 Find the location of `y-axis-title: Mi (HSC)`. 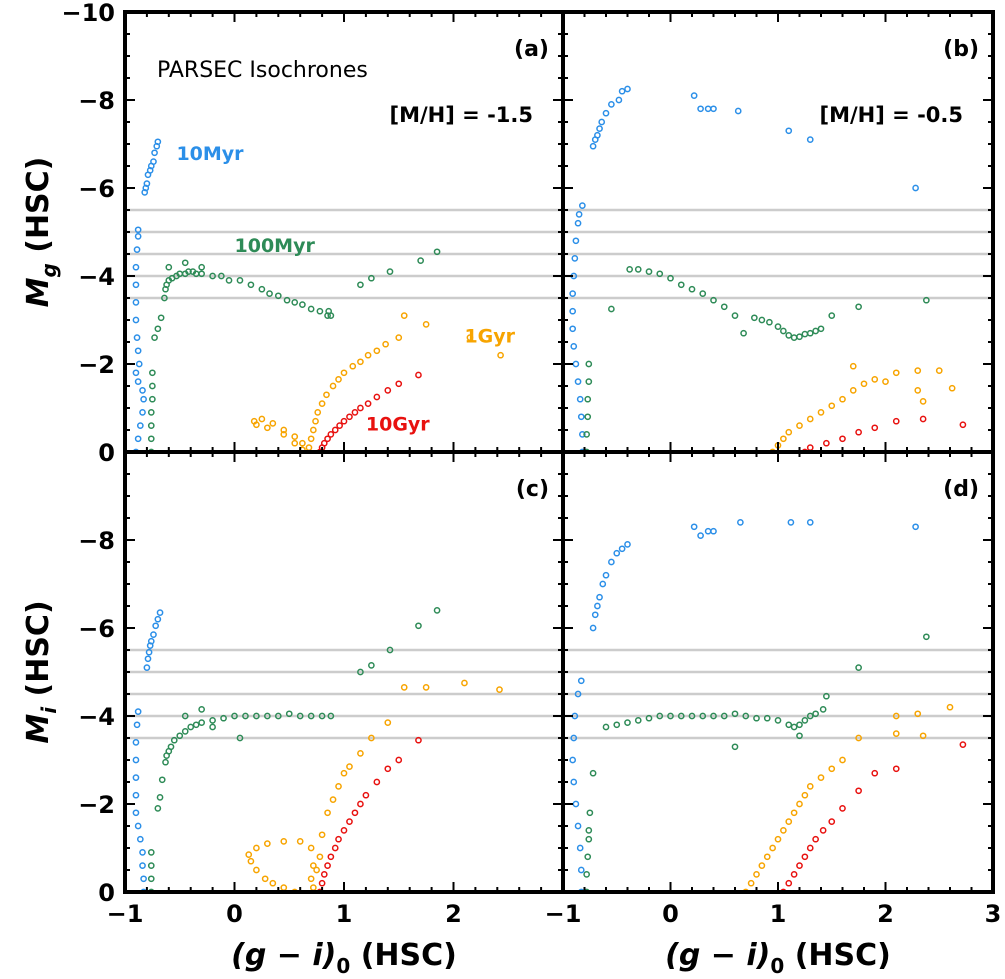

y-axis-title: Mi (HSC) is located at coordinates (41, 671).